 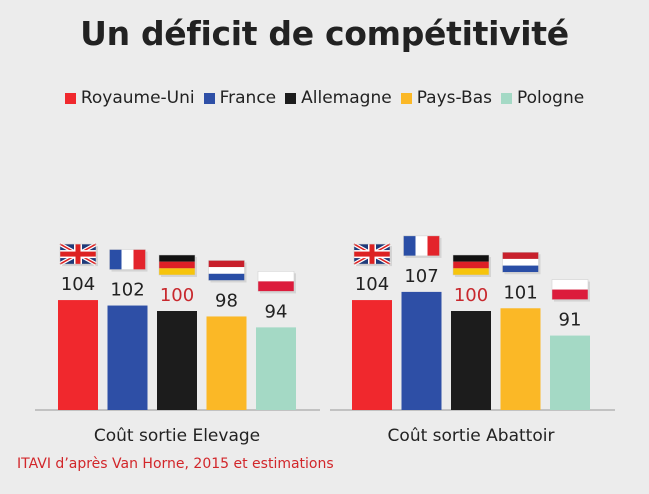 What do you see at coordinates (127, 290) in the screenshot?
I see `data-label: 102` at bounding box center [127, 290].